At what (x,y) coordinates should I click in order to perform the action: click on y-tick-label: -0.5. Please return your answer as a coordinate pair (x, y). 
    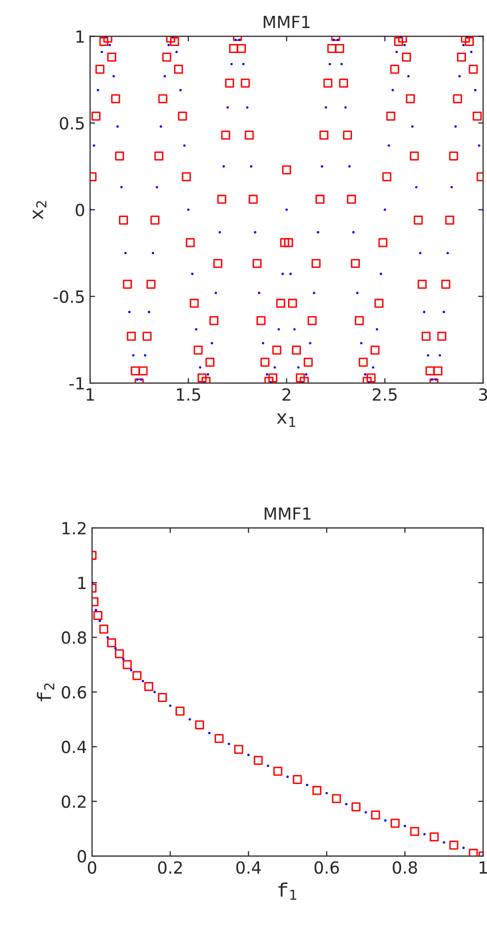
    Looking at the image, I should click on (69, 296).